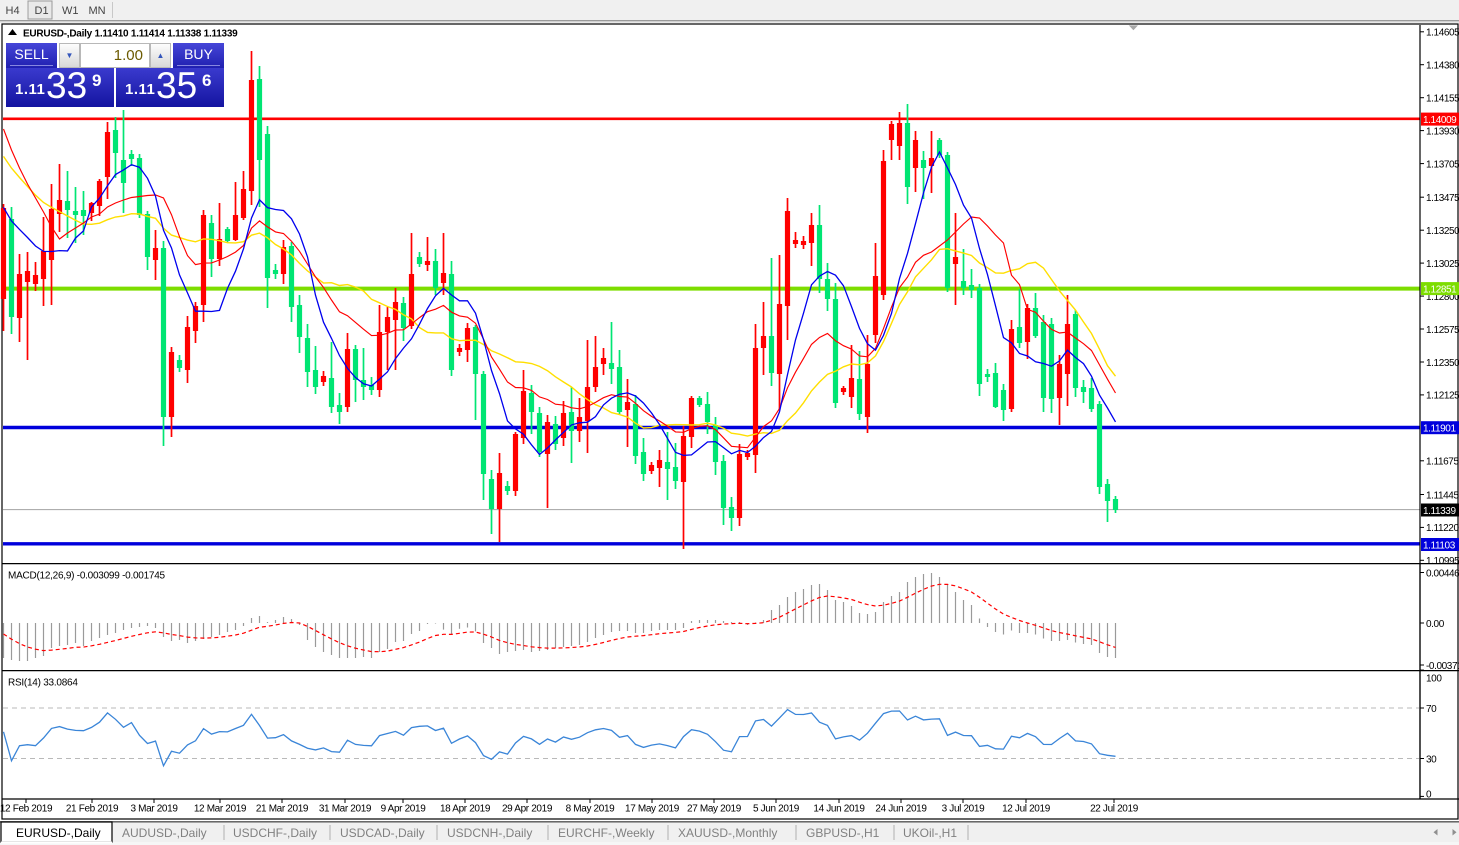 This screenshot has height=845, width=1459. I want to click on svg-text: 30, so click(1431, 759).